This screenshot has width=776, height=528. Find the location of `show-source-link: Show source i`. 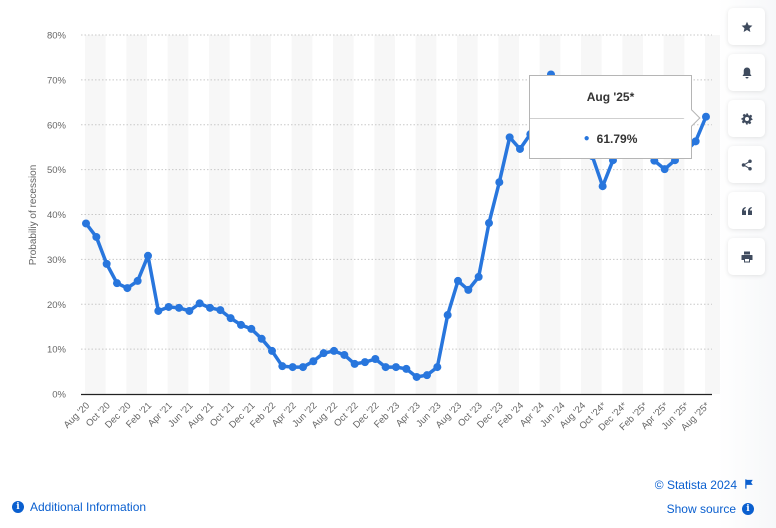

show-source-link: Show source i is located at coordinates (710, 509).